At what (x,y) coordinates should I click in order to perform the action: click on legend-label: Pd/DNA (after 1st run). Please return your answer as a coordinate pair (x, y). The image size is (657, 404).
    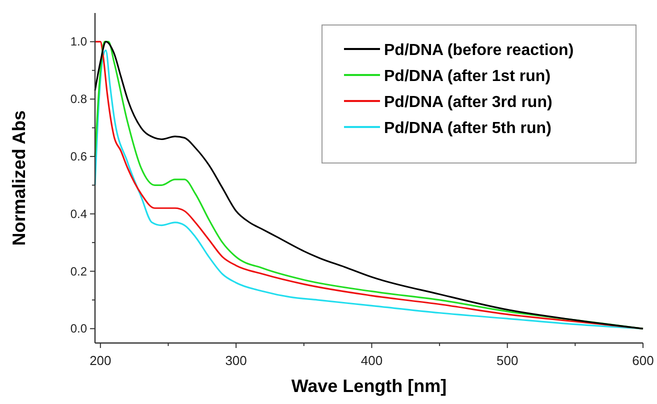
    Looking at the image, I should click on (467, 76).